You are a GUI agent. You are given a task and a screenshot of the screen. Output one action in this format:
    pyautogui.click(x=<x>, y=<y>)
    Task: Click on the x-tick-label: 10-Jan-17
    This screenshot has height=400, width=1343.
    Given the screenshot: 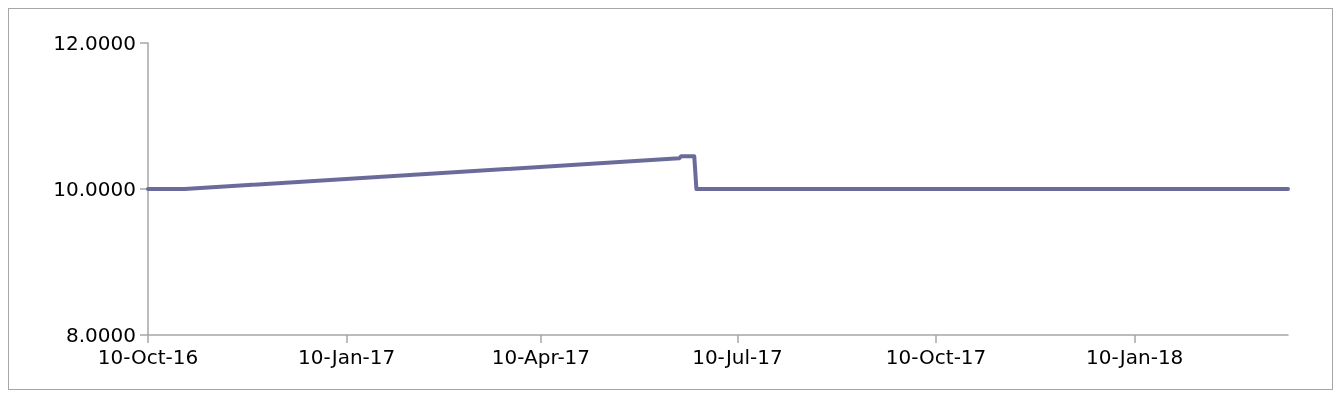 What is the action you would take?
    pyautogui.click(x=347, y=357)
    